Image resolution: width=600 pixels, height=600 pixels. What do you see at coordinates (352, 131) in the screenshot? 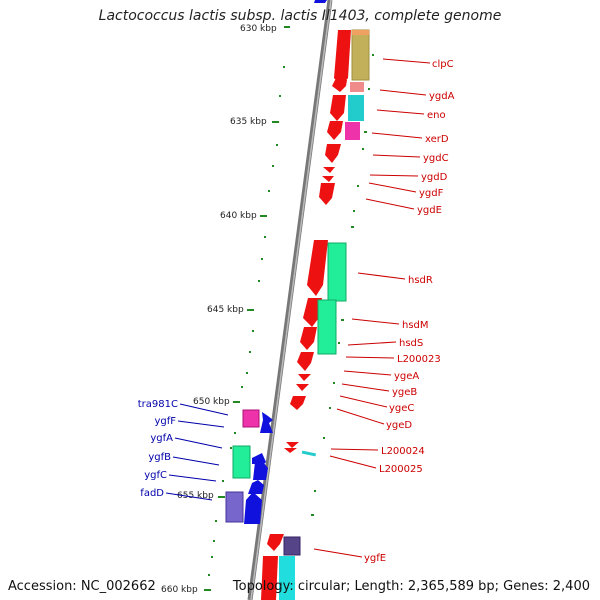
I see `feature-xerD-box` at bounding box center [352, 131].